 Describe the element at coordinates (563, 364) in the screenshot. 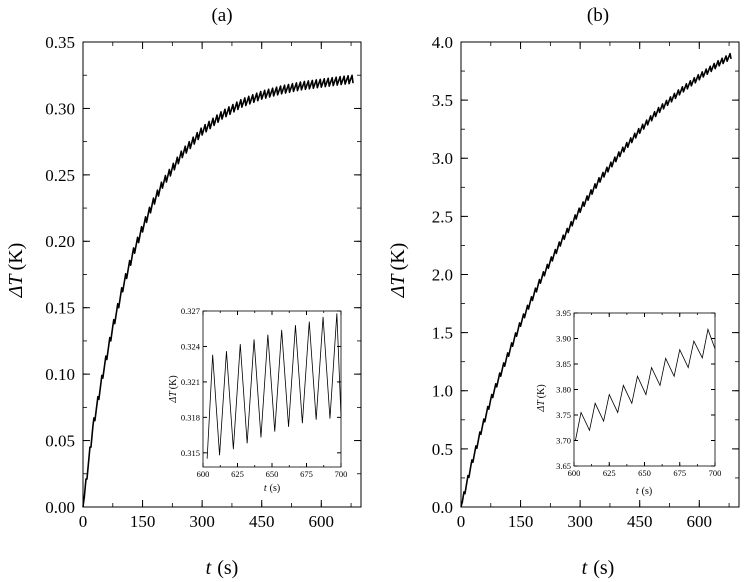

I see `panel-b-inset-y-tick-label: 3.85` at that location.